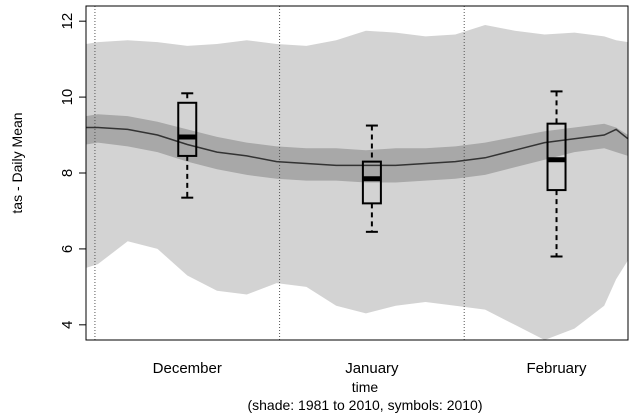  What do you see at coordinates (67, 21) in the screenshot?
I see `y-tick-label: 12` at bounding box center [67, 21].